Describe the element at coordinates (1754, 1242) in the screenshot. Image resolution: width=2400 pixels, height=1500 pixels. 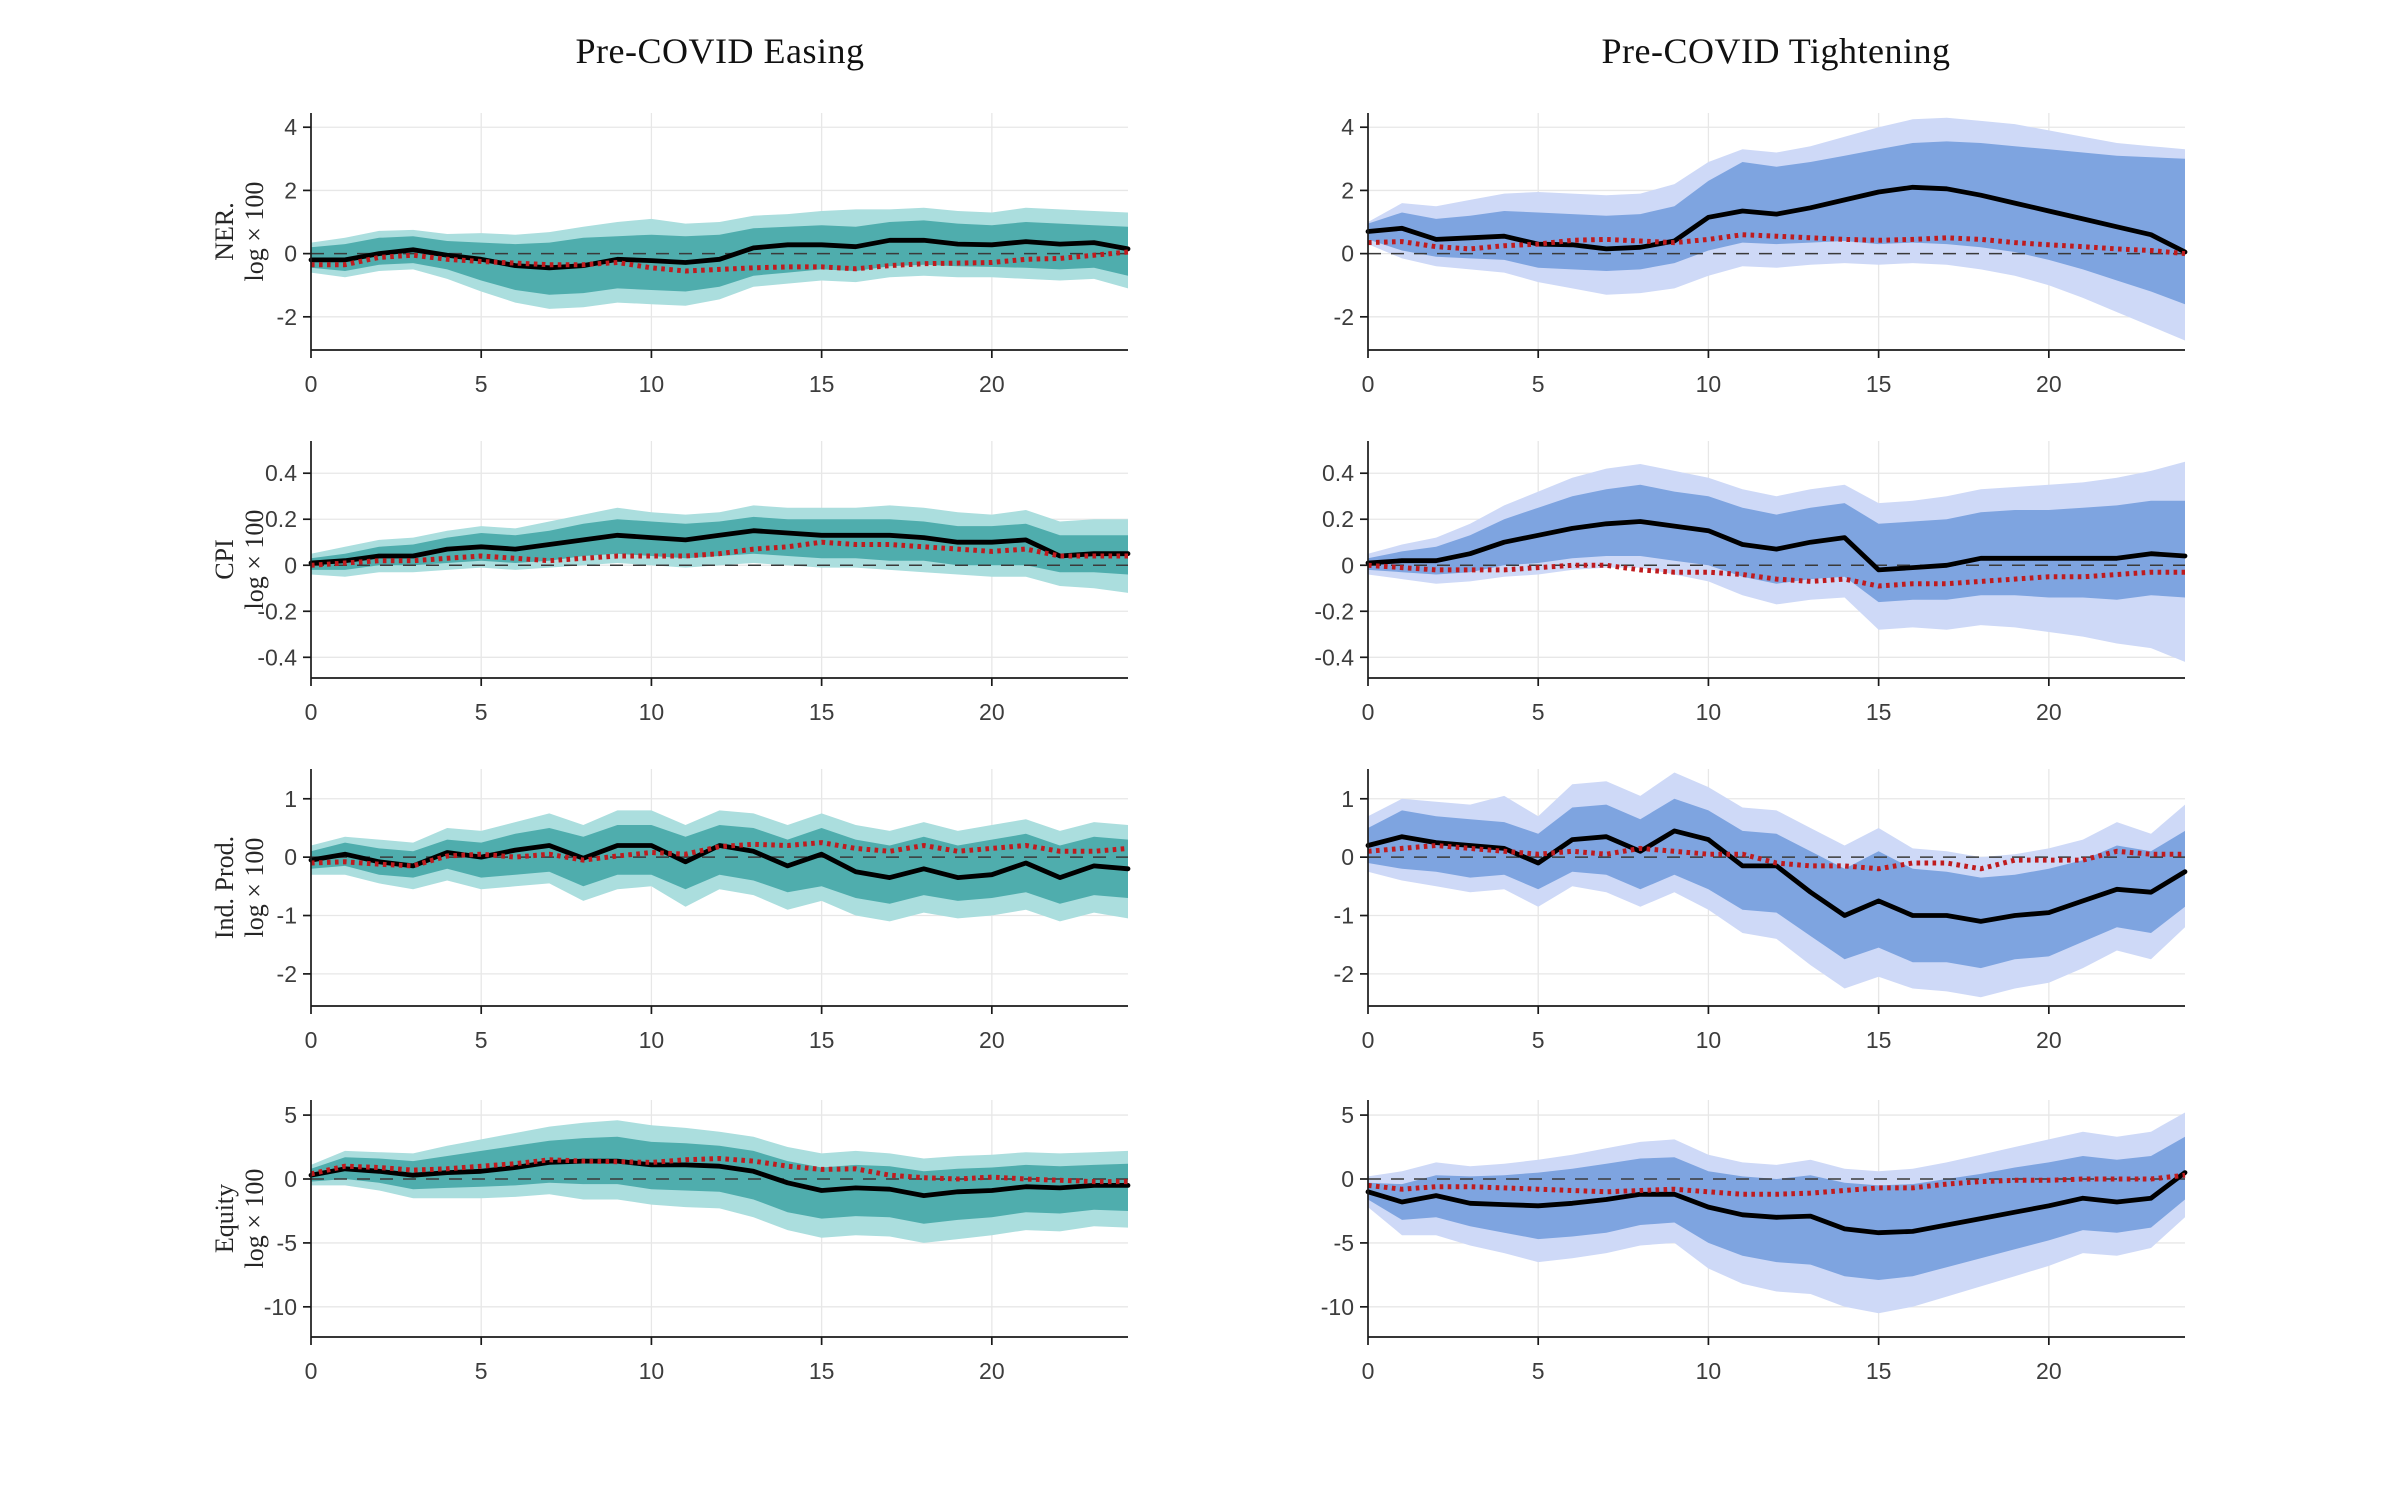
I see `chart-svg: 0 5 10 15 20 5 0 -5 -10` at that location.